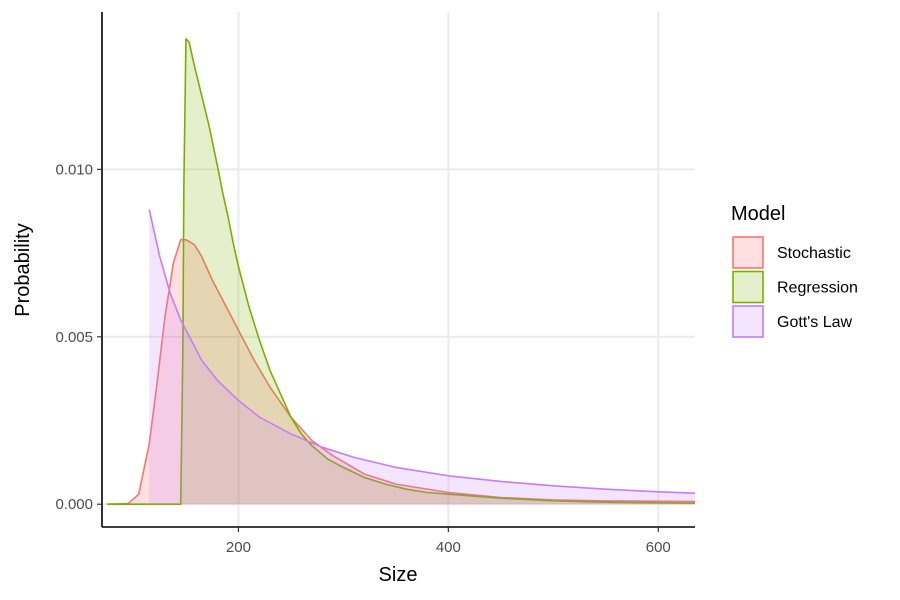  I want to click on x-axis-title: Size, so click(398, 575).